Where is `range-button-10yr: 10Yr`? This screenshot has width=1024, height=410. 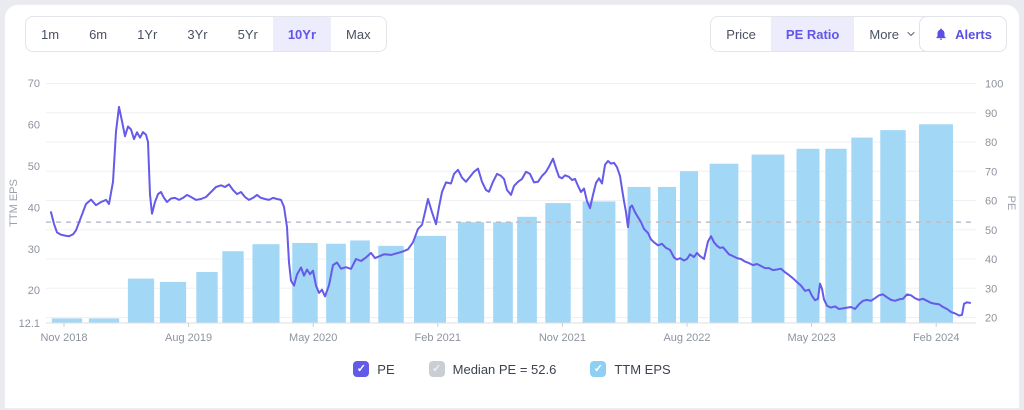
range-button-10yr: 10Yr is located at coordinates (302, 34).